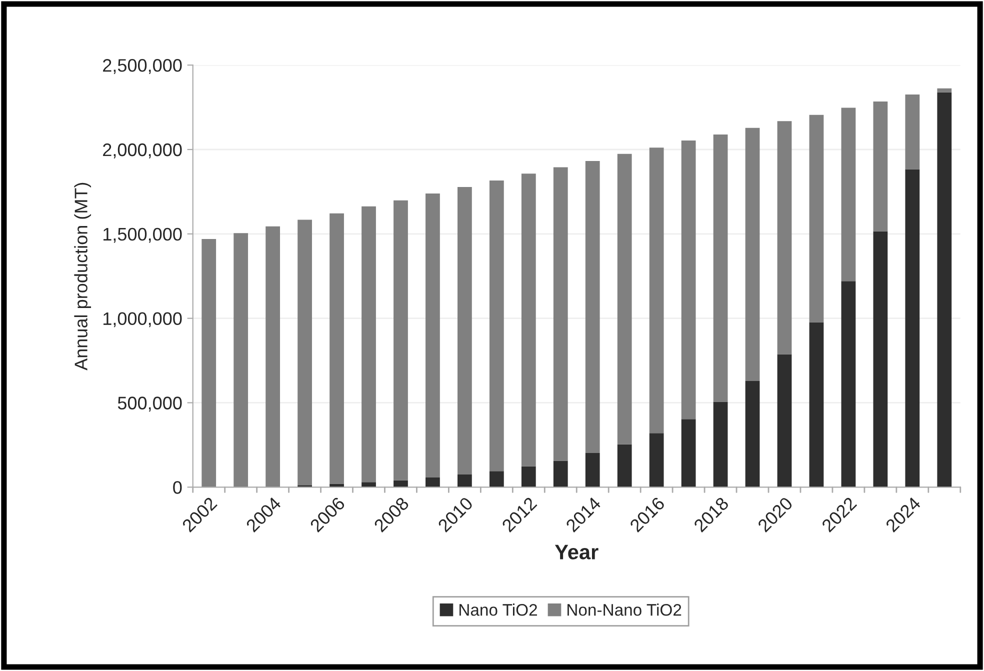  Describe the element at coordinates (177, 487) in the screenshot. I see `y-tick-label: 0` at that location.